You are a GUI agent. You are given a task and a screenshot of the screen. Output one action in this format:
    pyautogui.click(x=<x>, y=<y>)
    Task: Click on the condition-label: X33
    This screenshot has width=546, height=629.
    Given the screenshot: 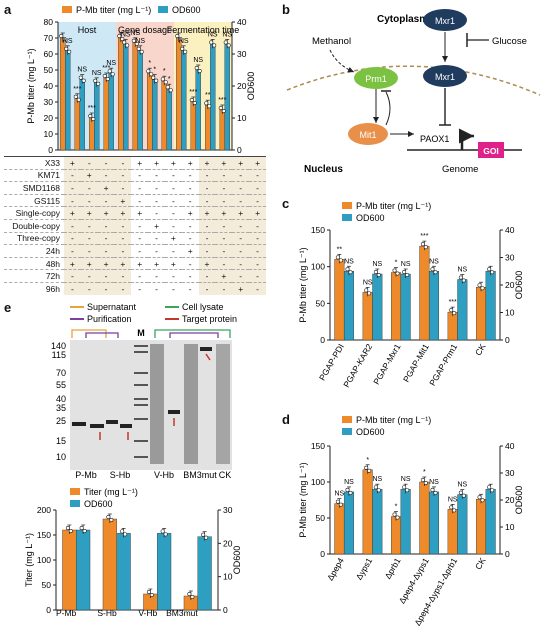 What is the action you would take?
    pyautogui.click(x=34, y=163)
    